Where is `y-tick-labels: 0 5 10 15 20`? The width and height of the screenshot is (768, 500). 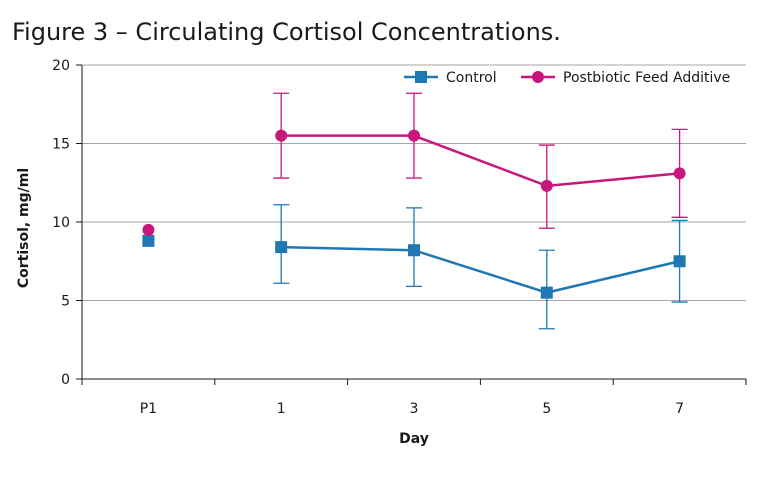
y-tick-labels: 0 5 10 15 20 is located at coordinates (61, 223).